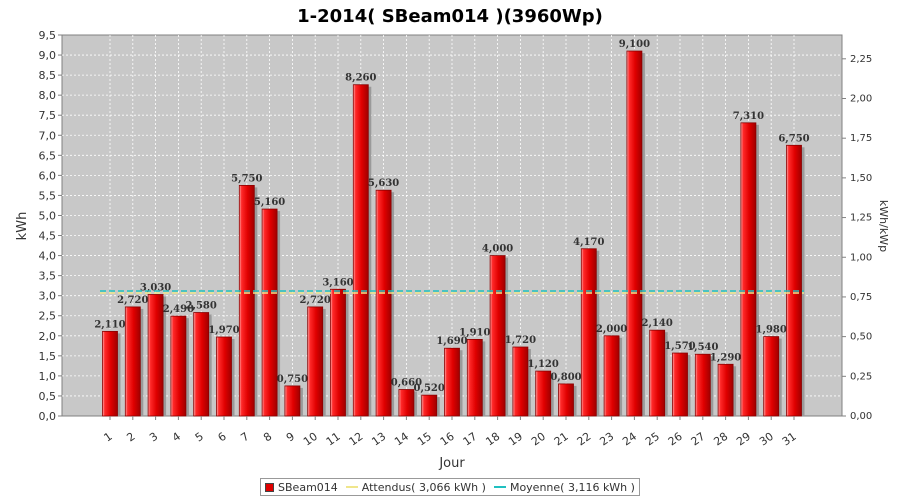 The image size is (900, 500). Describe the element at coordinates (310, 439) in the screenshot. I see `x-tick-label: 10` at that location.